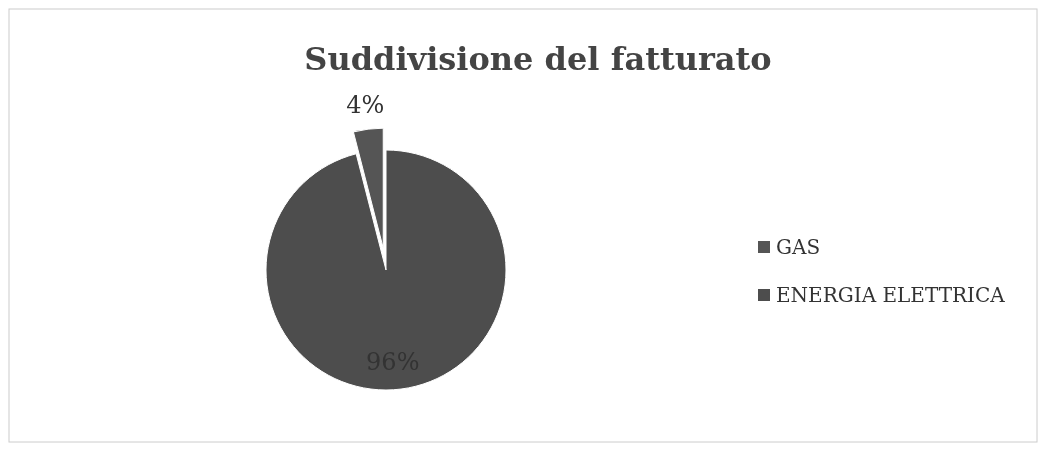 The width and height of the screenshot is (1046, 451). What do you see at coordinates (798, 246) in the screenshot?
I see `legend-label: GAS` at bounding box center [798, 246].